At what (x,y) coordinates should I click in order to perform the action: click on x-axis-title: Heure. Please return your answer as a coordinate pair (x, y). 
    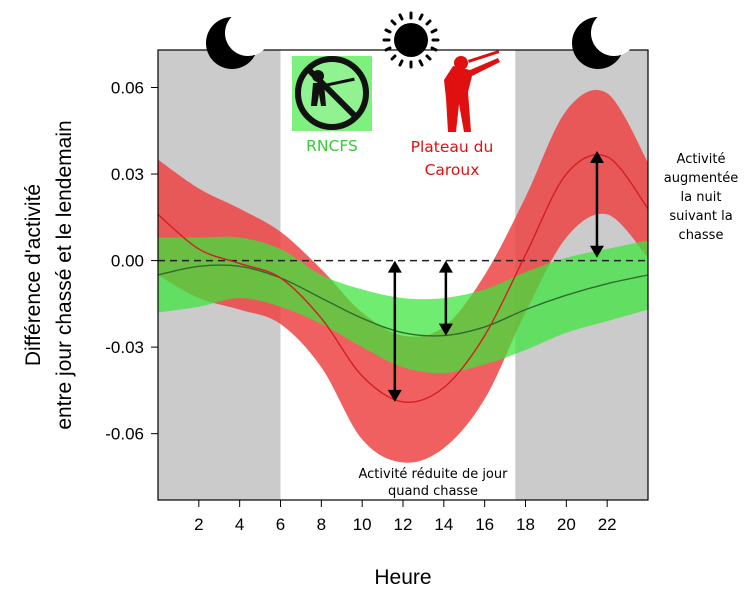
    Looking at the image, I should click on (402, 577).